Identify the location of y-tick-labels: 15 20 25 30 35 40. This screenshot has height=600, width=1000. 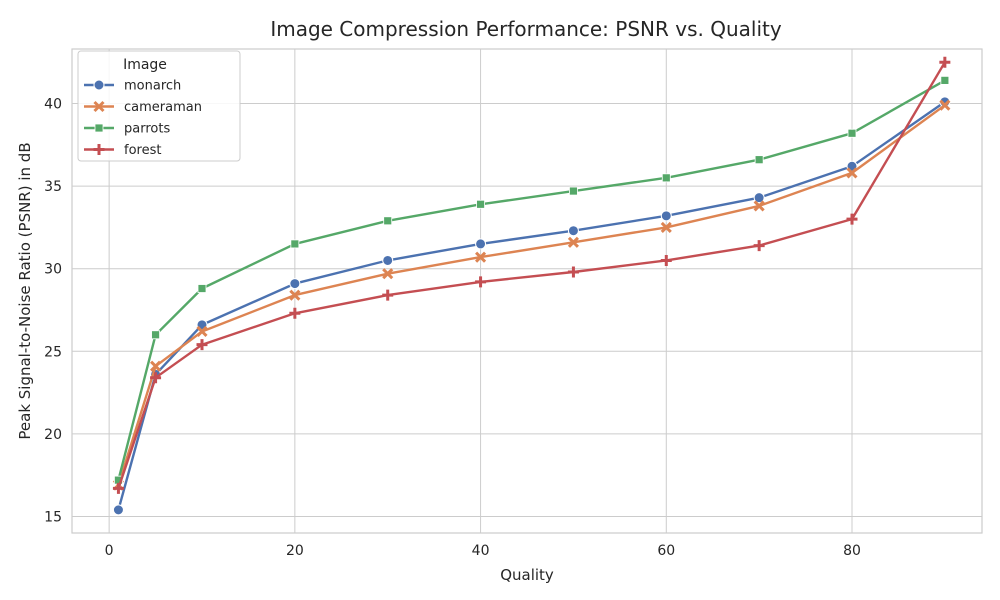
(53, 311).